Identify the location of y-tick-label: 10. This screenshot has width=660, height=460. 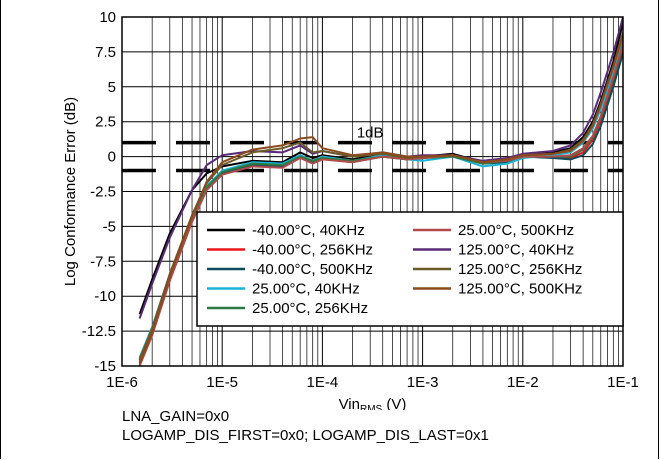
(107, 17).